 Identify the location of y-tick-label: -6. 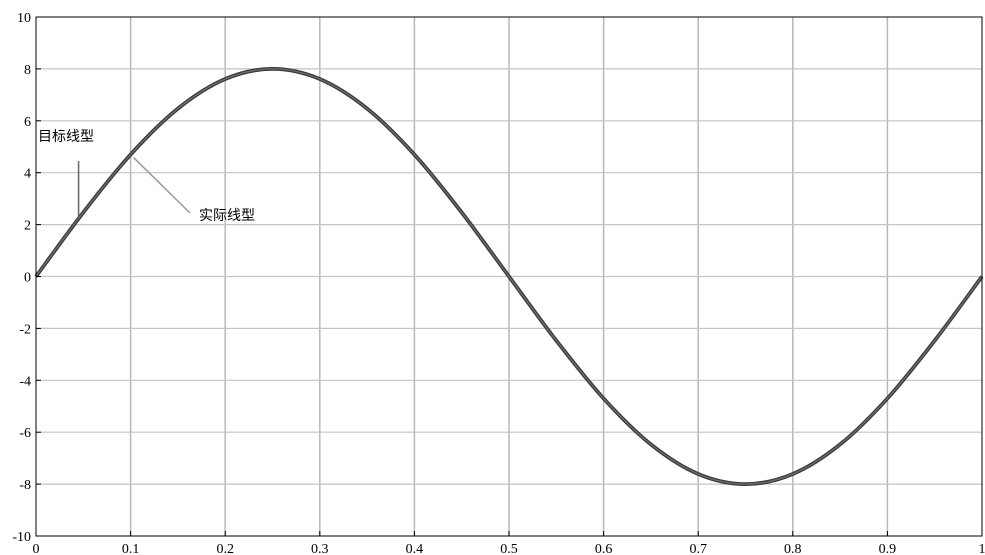
(25, 433).